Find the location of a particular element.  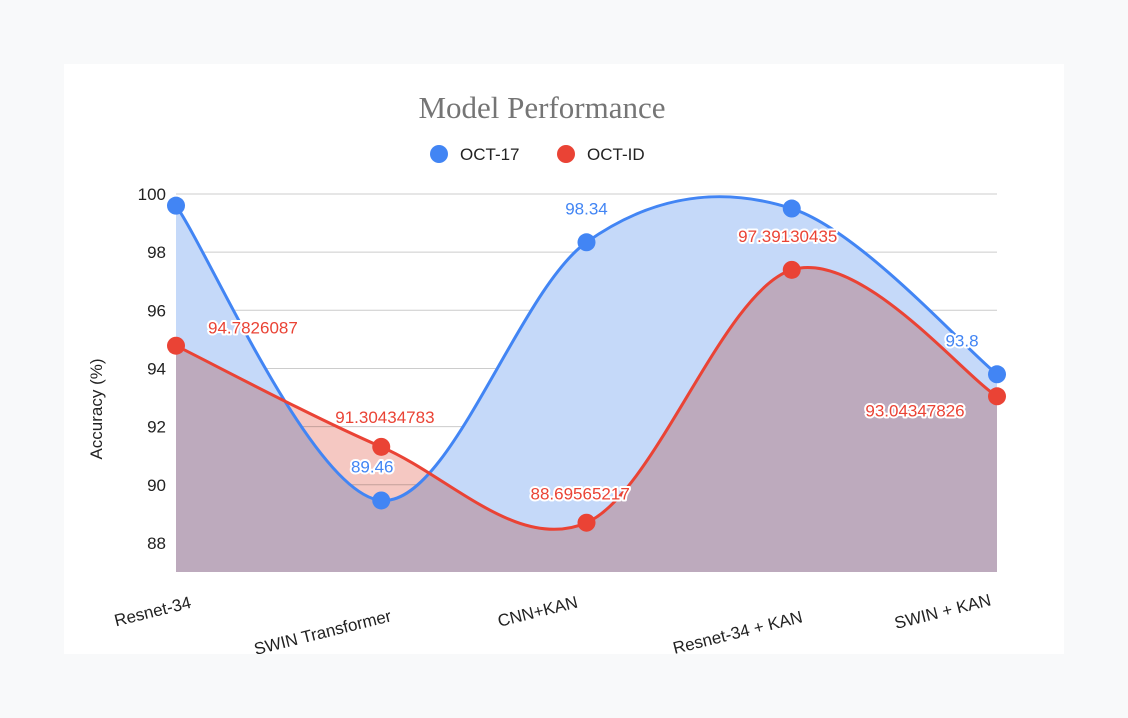

legend: OCT-17 OCT-ID is located at coordinates (537, 154).